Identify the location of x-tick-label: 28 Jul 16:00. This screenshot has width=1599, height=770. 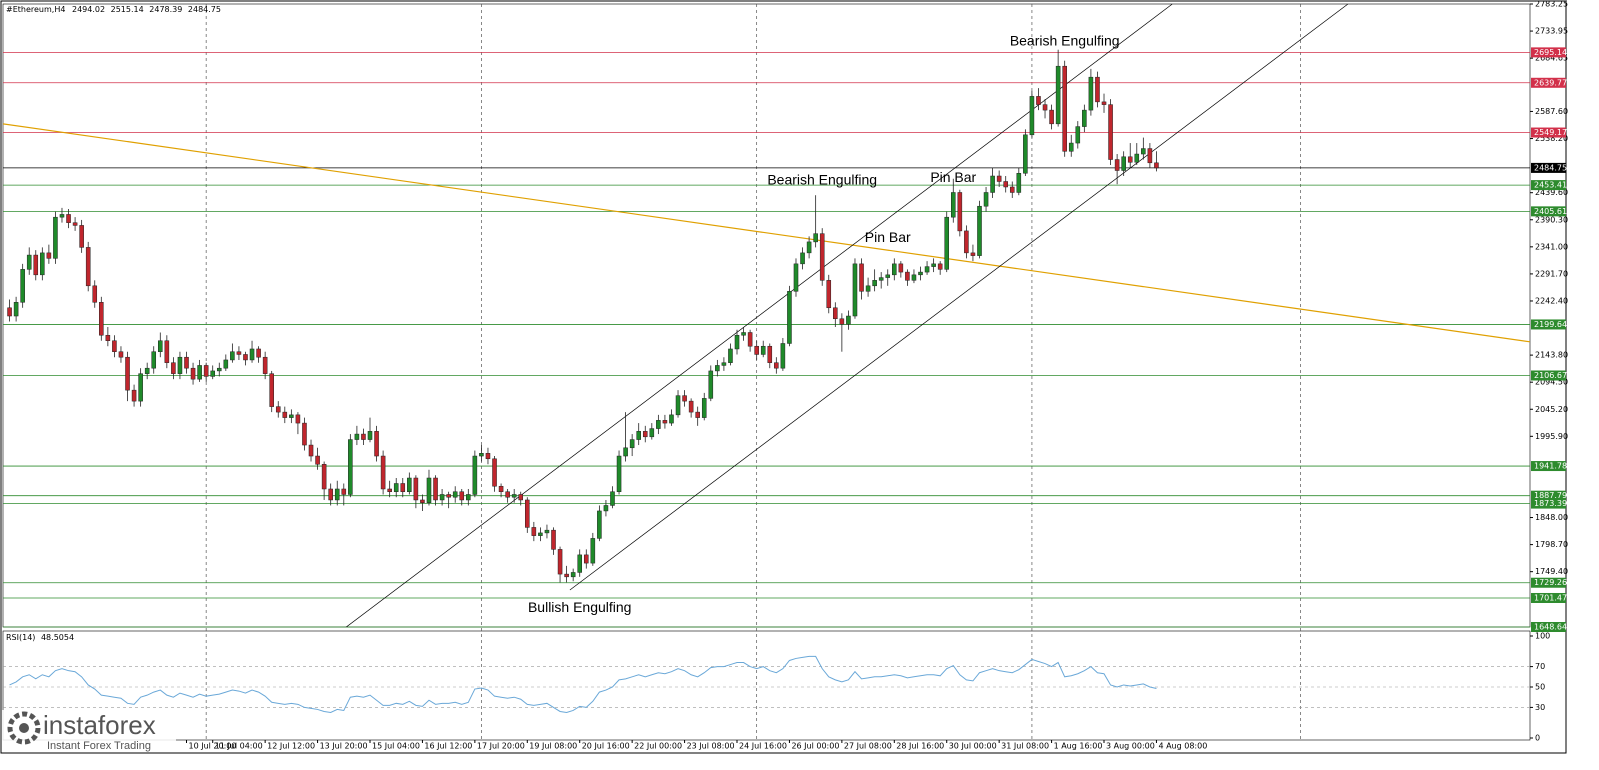
(920, 746).